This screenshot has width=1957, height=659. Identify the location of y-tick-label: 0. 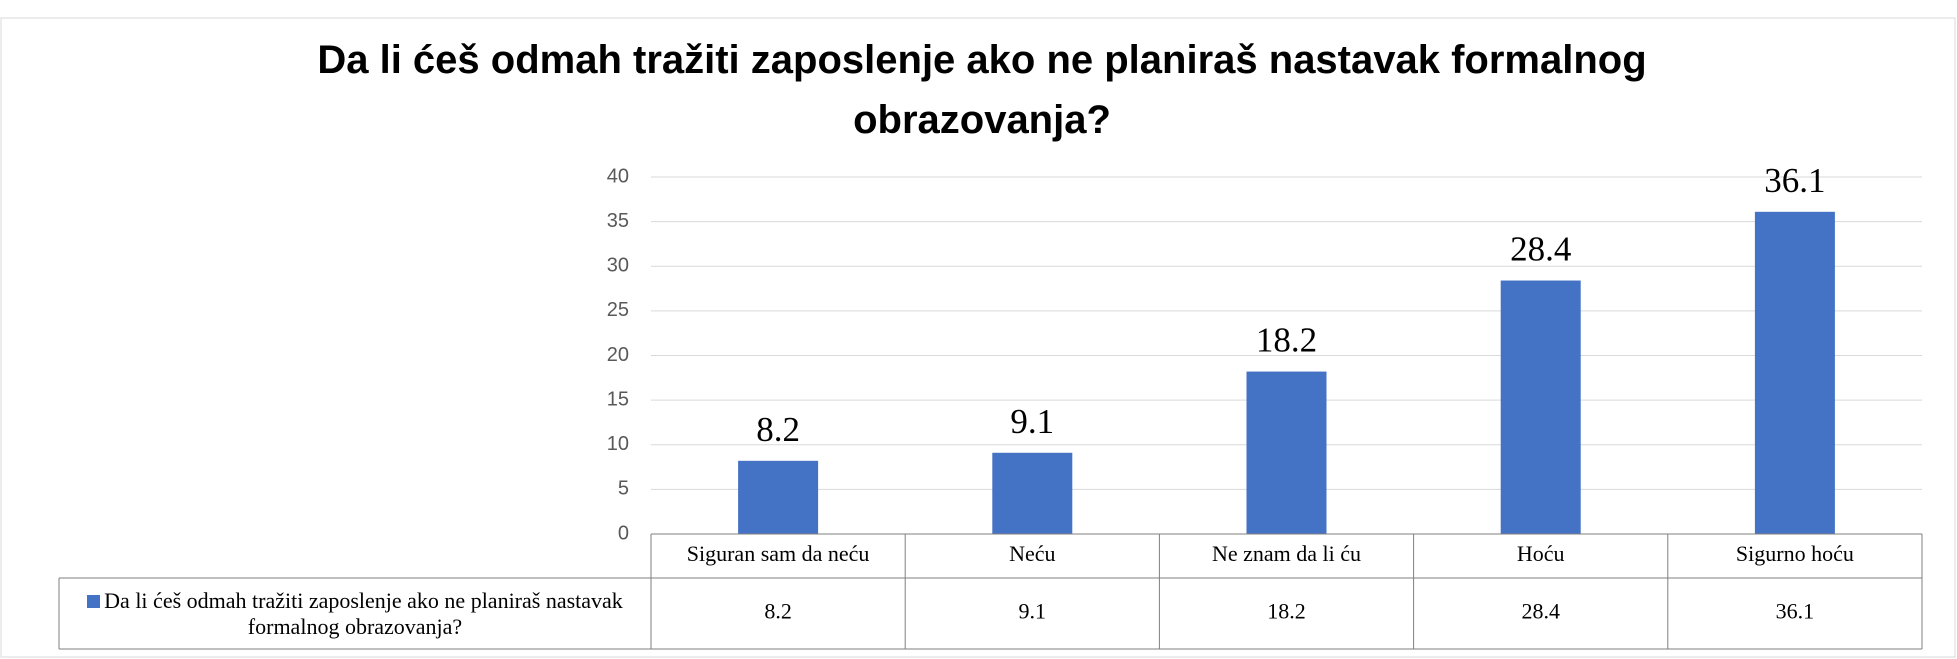
(623, 533).